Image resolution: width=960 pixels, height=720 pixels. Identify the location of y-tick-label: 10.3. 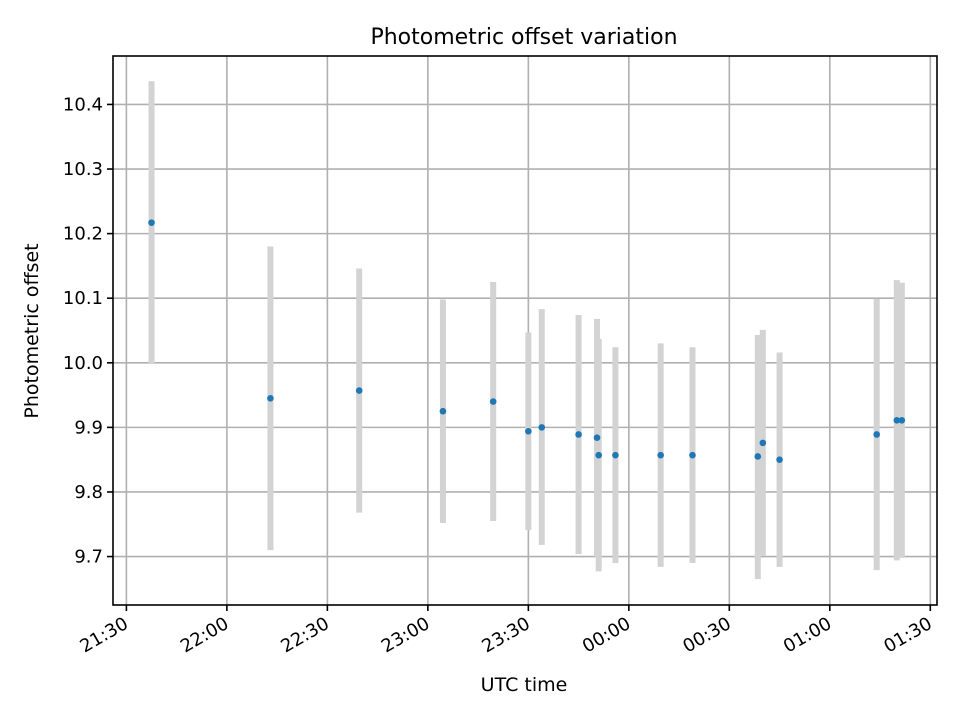
(83, 169).